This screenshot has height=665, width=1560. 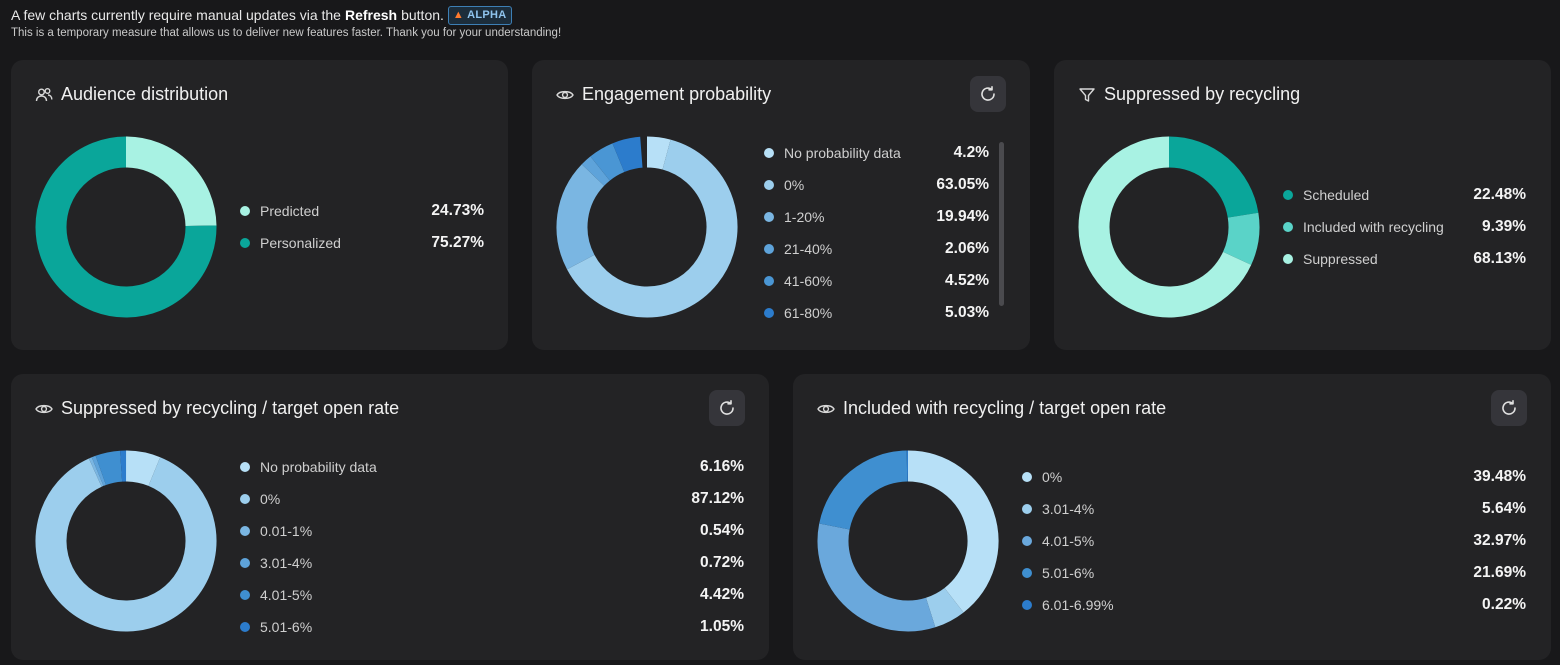 What do you see at coordinates (876, 281) in the screenshot?
I see `legend-item: 41-60% 4.52%` at bounding box center [876, 281].